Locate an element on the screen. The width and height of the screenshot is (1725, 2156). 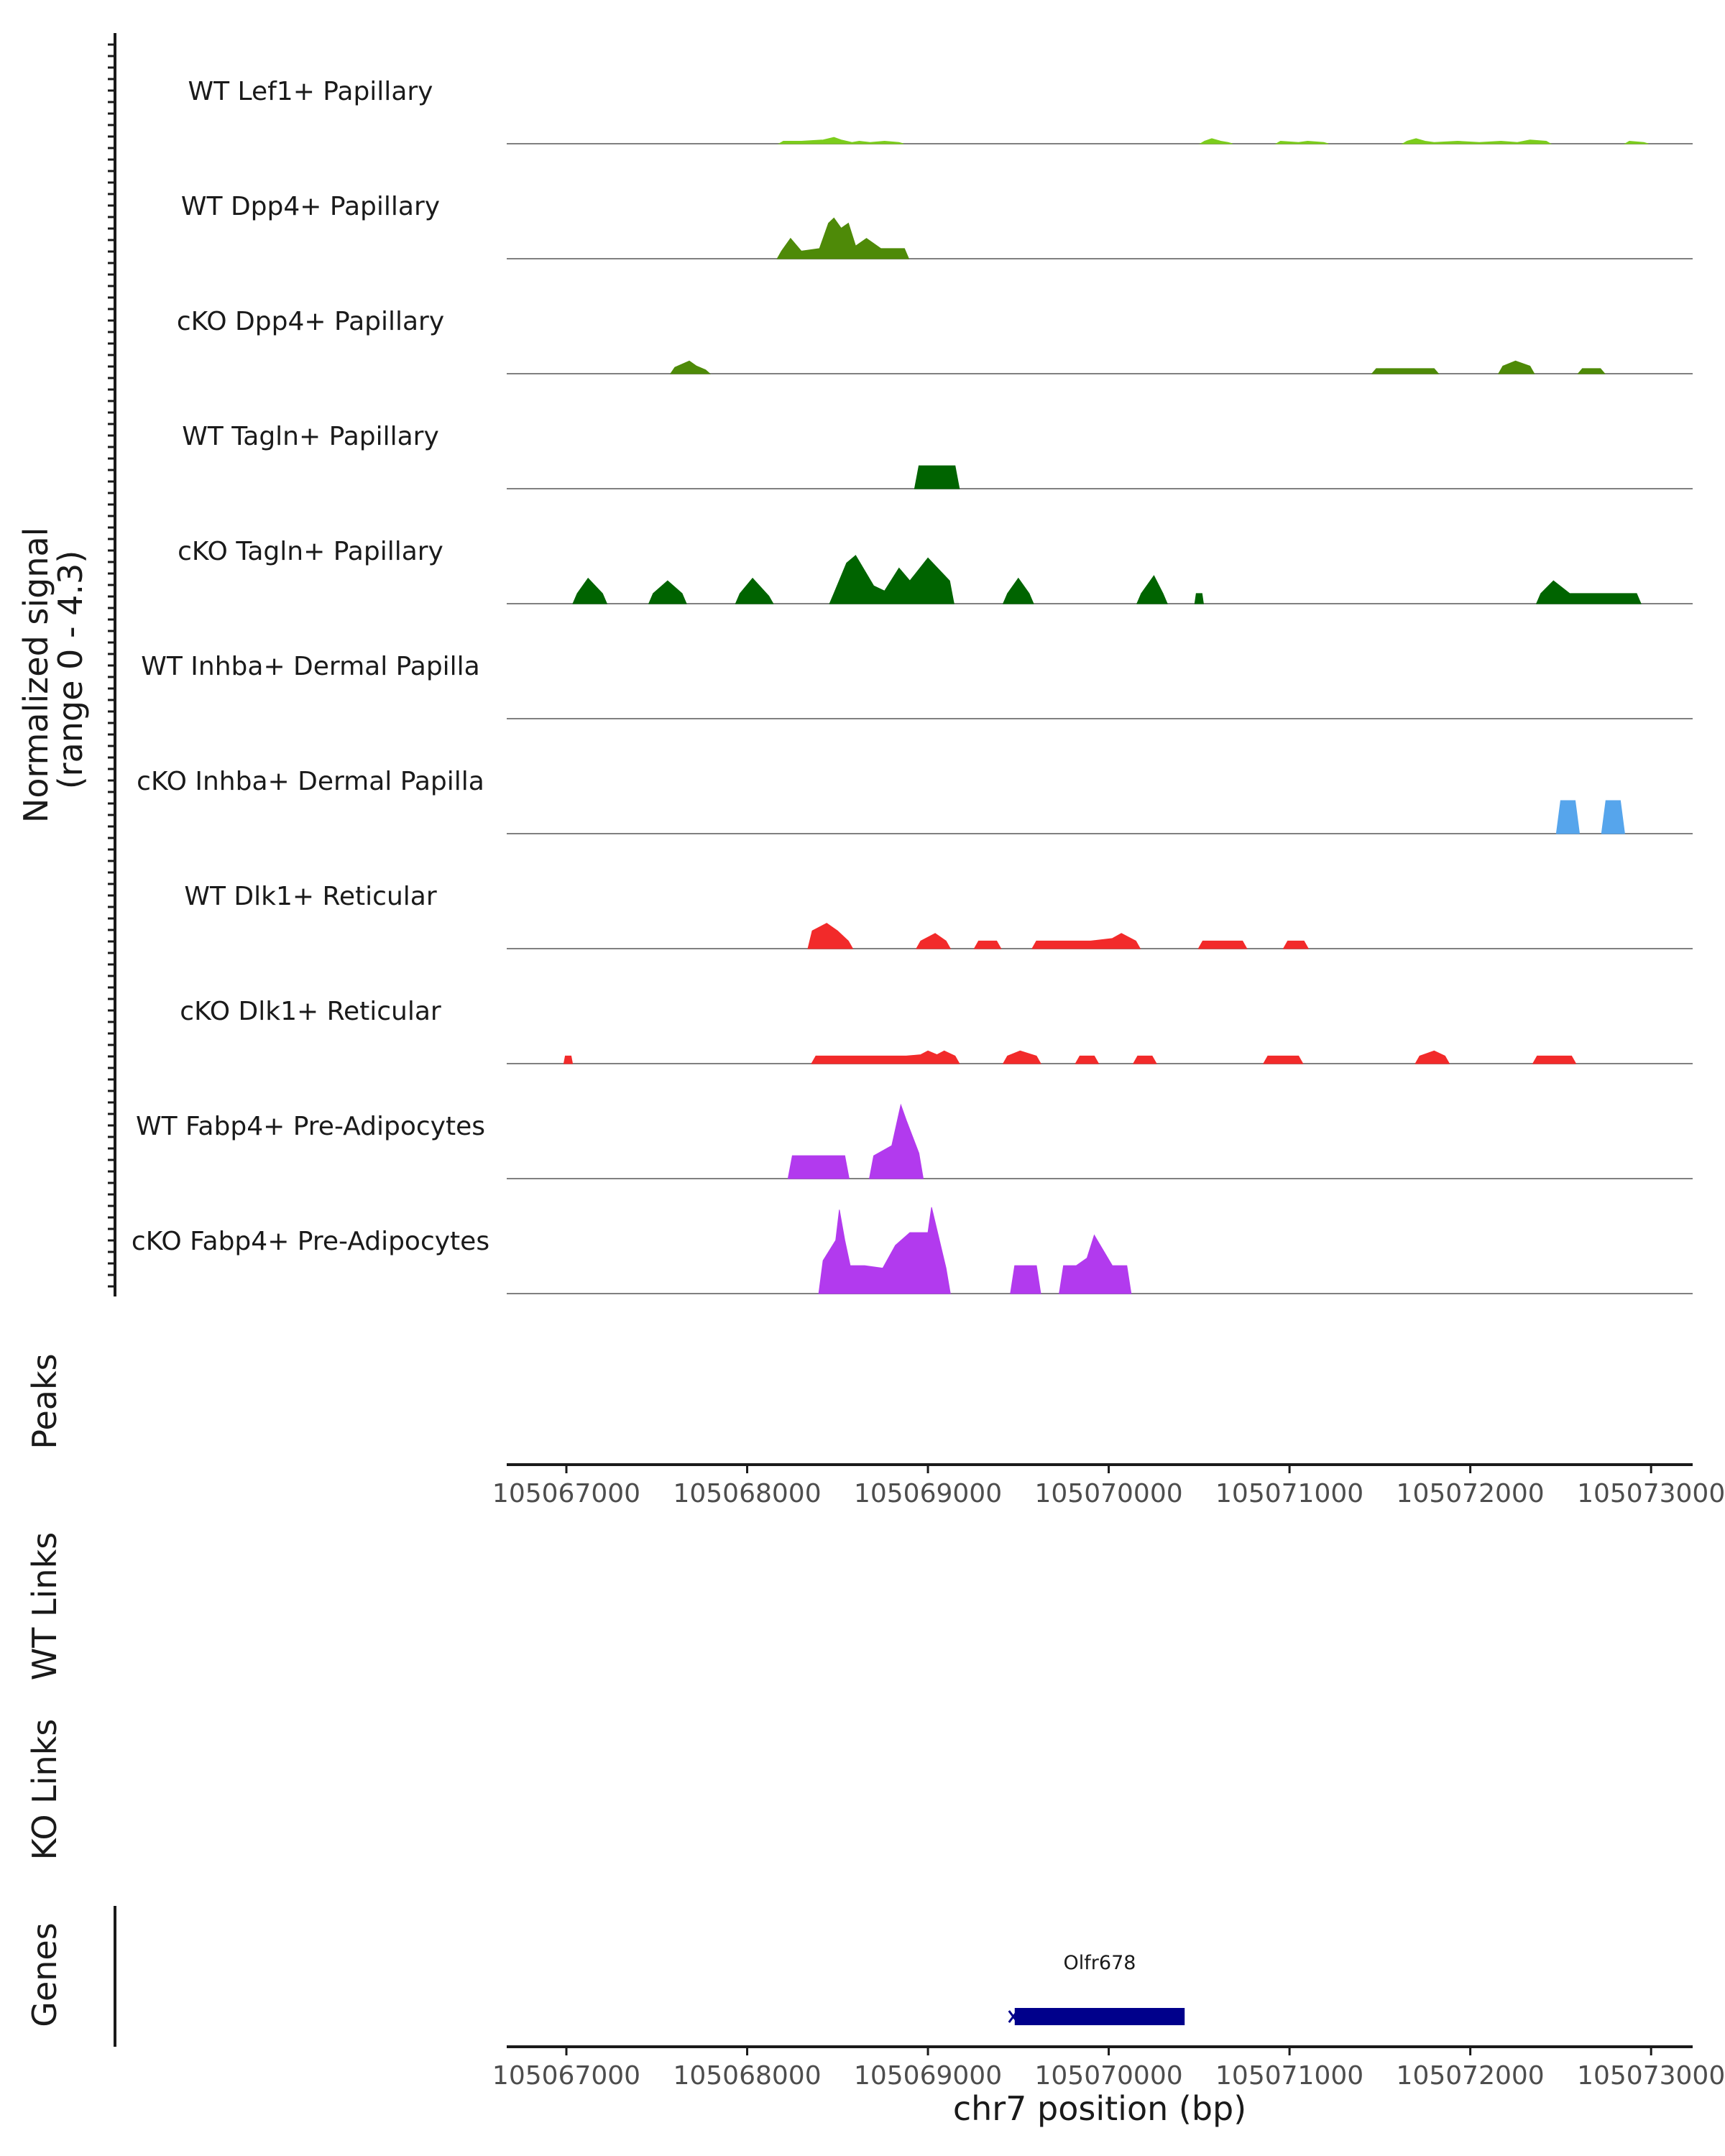
wt-links-track-title: WT Links is located at coordinates (44, 1606).